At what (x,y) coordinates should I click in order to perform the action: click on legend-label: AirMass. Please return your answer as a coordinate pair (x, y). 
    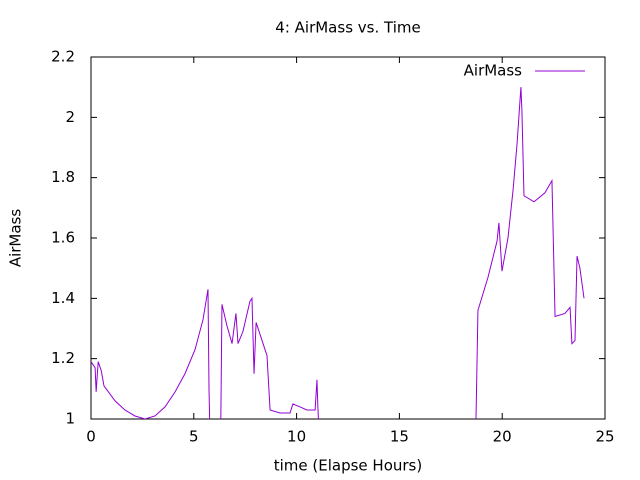
    Looking at the image, I should click on (493, 71).